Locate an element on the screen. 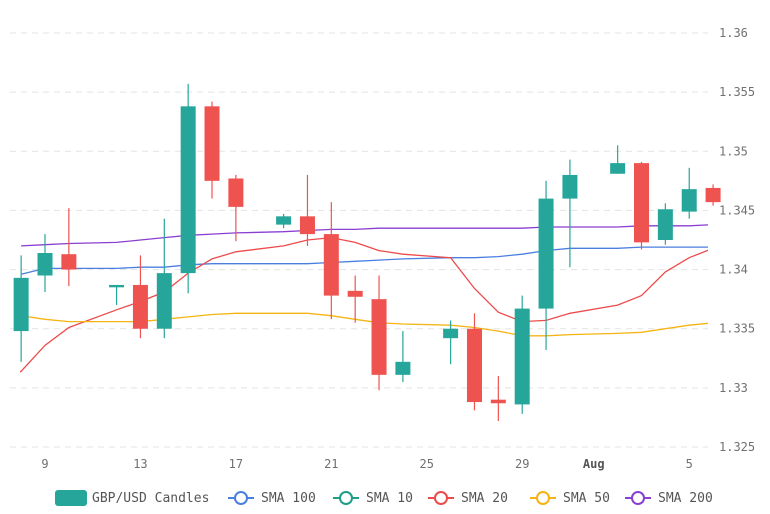  legend-label: SMA 50 is located at coordinates (586, 498).